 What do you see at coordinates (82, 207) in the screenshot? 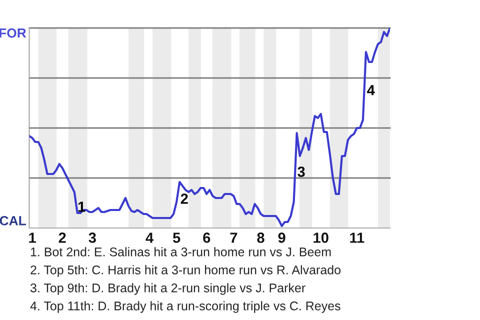
I see `annotation: 1` at bounding box center [82, 207].